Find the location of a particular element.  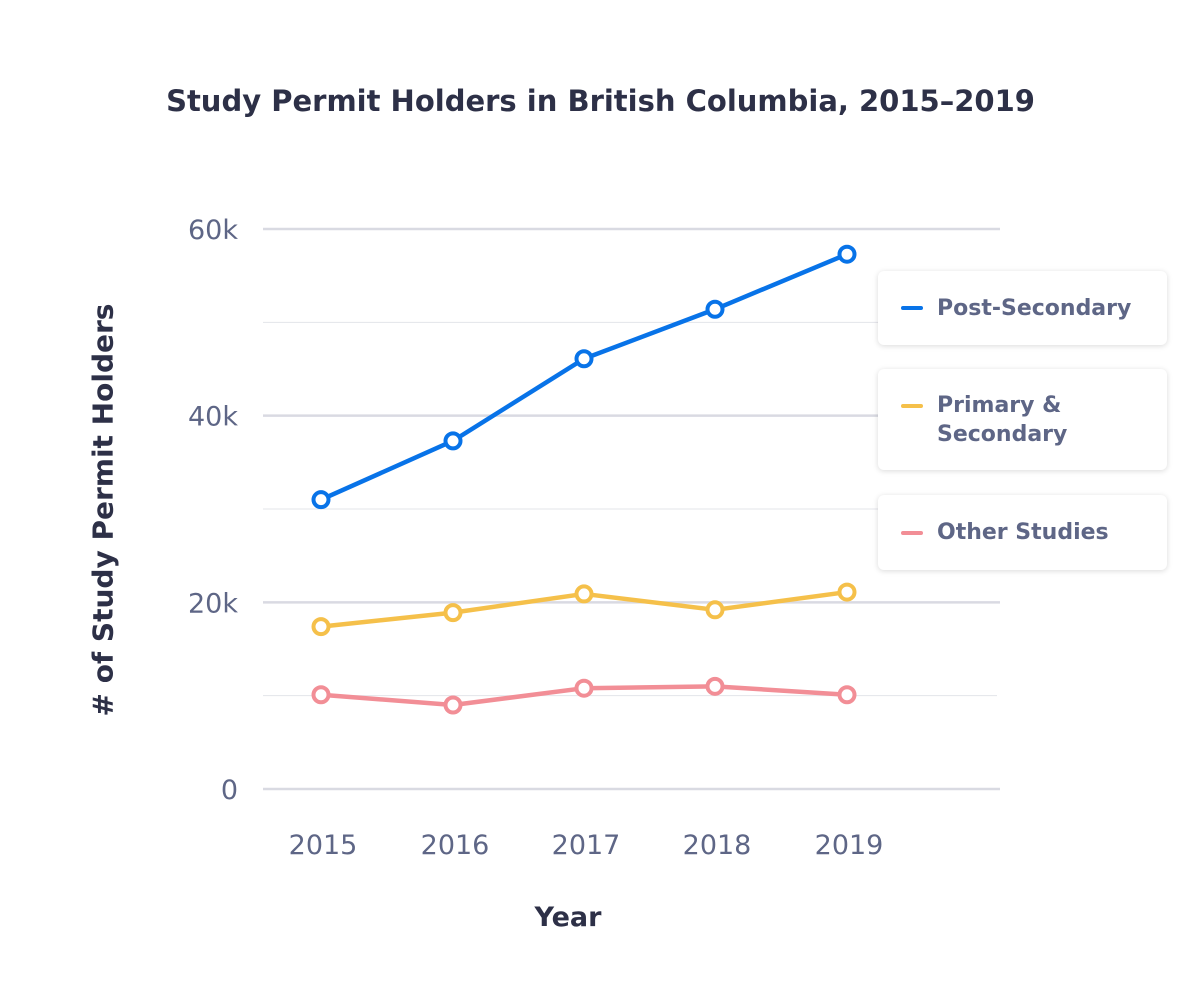

x-axis-label: Year is located at coordinates (568, 917).